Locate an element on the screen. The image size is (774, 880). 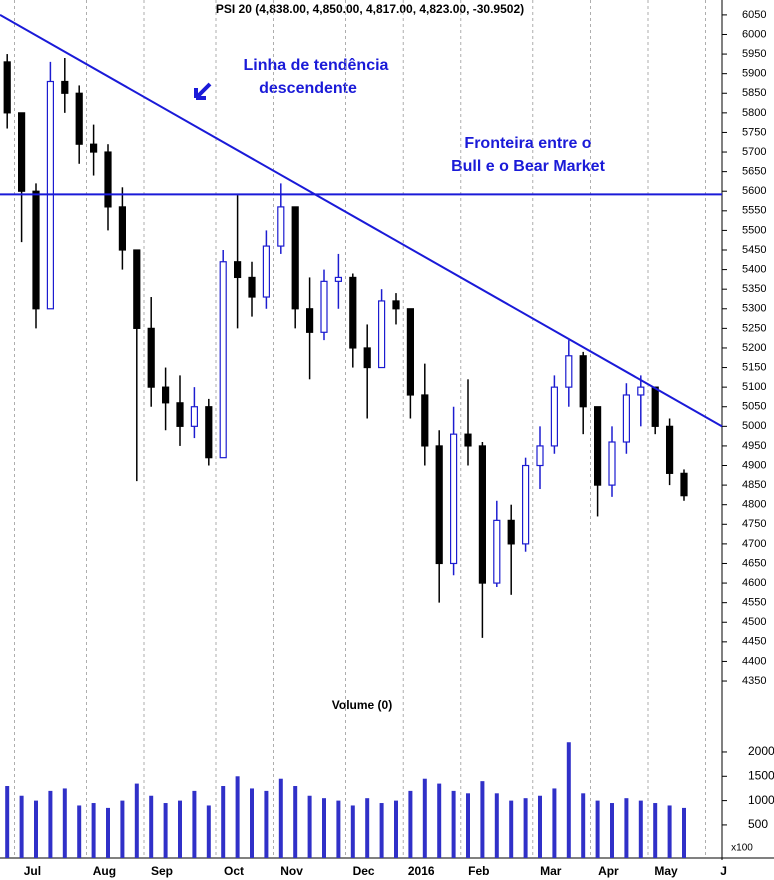
y-tick-label: 5600 is located at coordinates (754, 191).